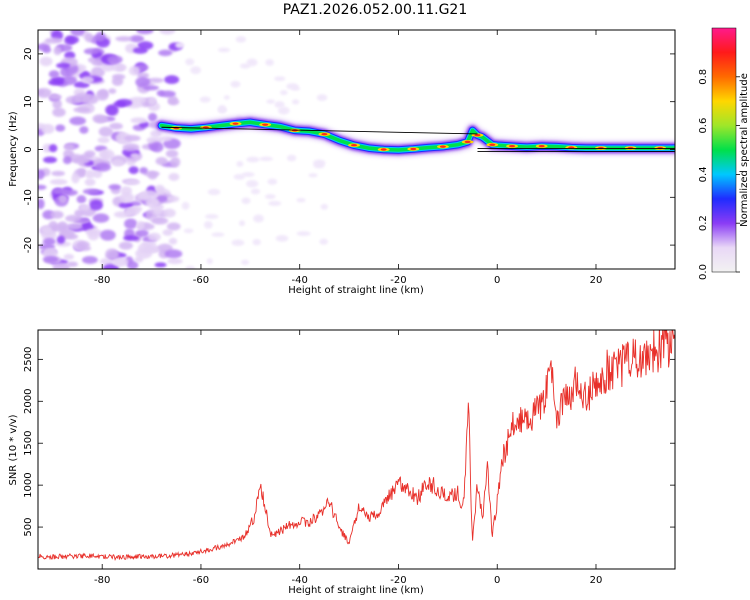 This screenshot has width=750, height=600. Describe the element at coordinates (703, 77) in the screenshot. I see `colorbar-tick-label: 0.8` at that location.